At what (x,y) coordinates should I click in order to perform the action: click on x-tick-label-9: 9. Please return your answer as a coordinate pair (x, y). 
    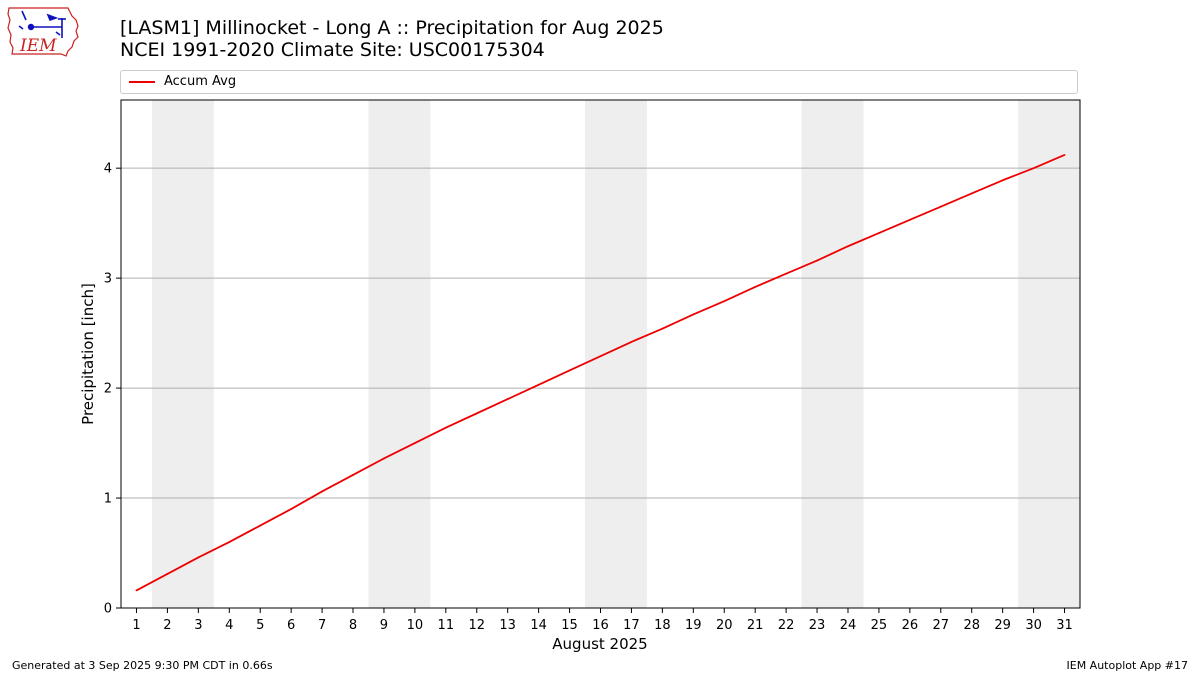
    Looking at the image, I should click on (384, 625).